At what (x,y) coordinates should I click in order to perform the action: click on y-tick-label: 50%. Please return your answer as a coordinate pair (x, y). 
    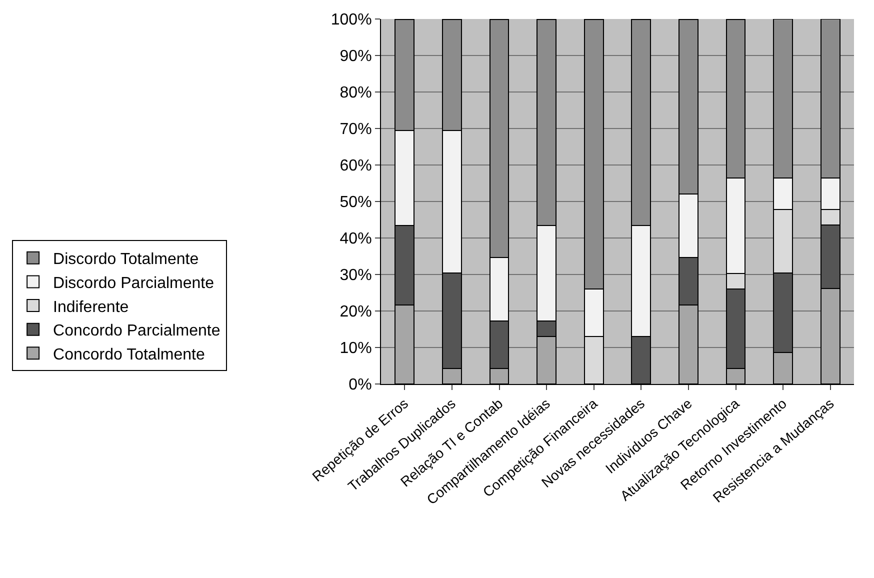
    Looking at the image, I should click on (356, 203).